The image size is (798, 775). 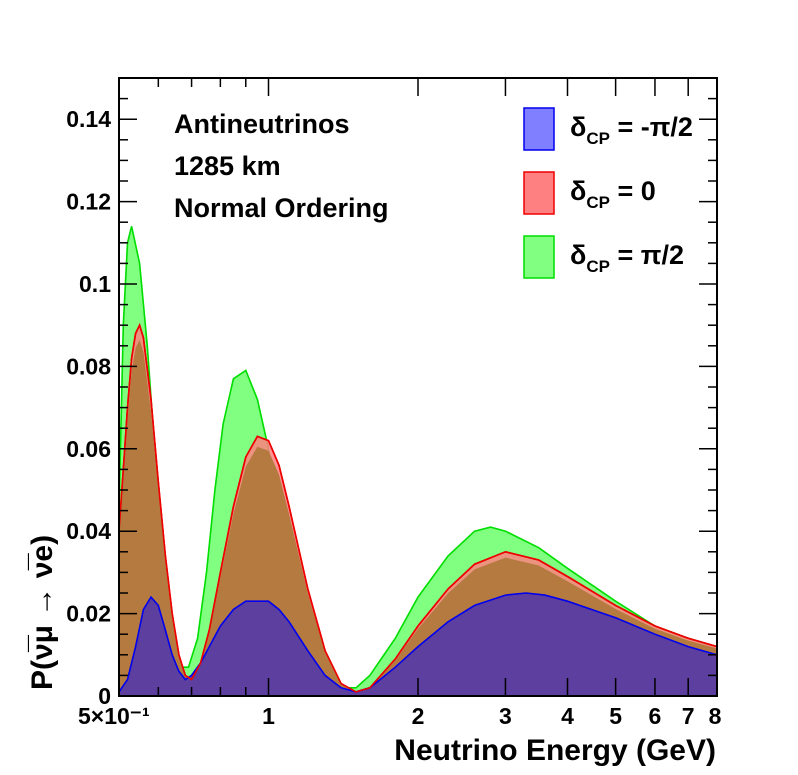 I want to click on y-tick-label: 0.1, so click(x=95, y=284).